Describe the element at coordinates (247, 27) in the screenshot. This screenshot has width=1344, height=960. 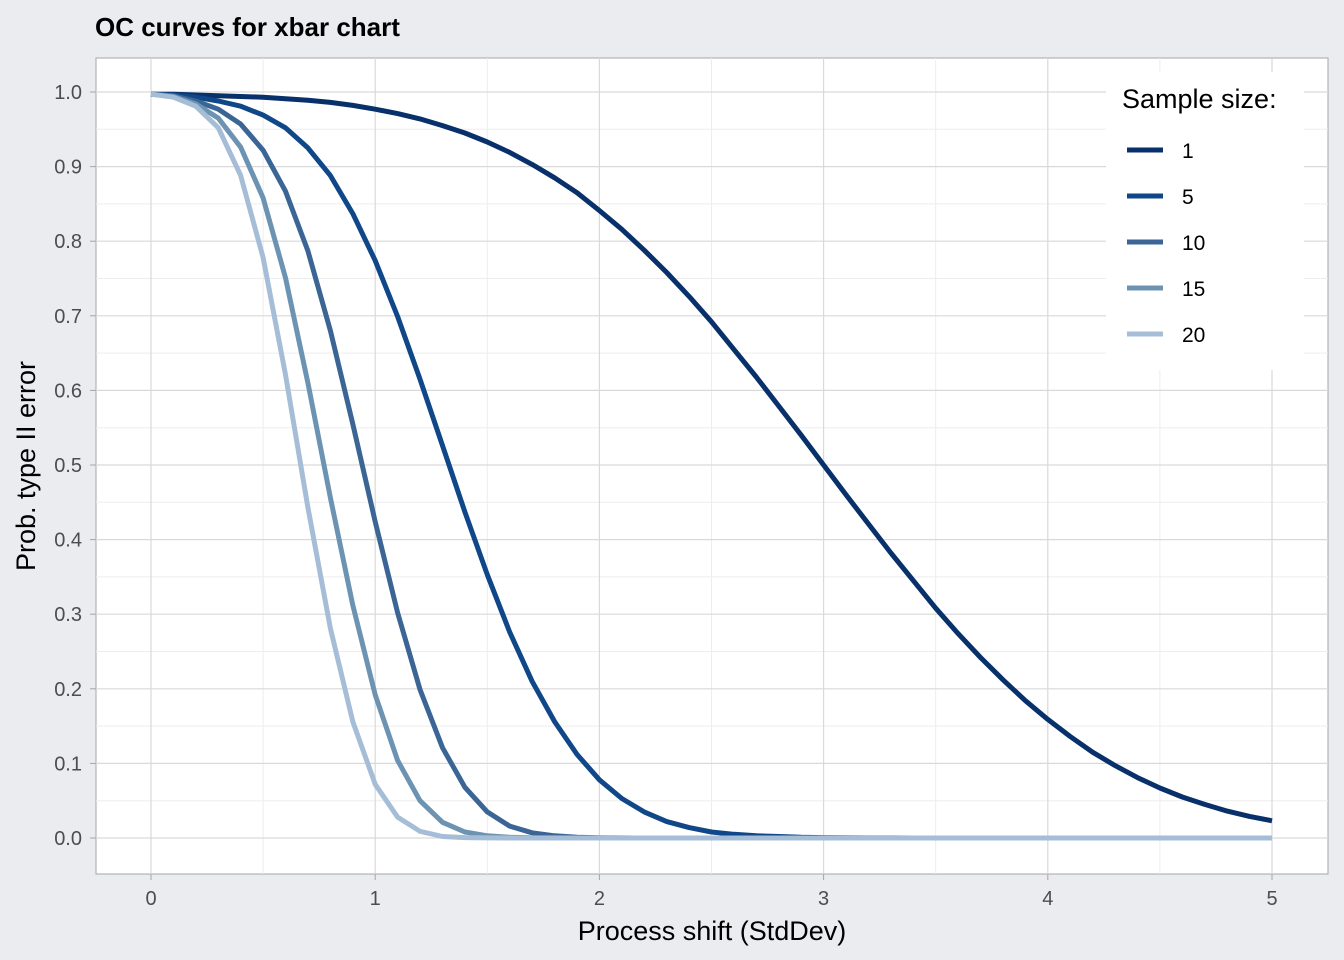
I see `chart-title: OC curves for xbar chart` at that location.